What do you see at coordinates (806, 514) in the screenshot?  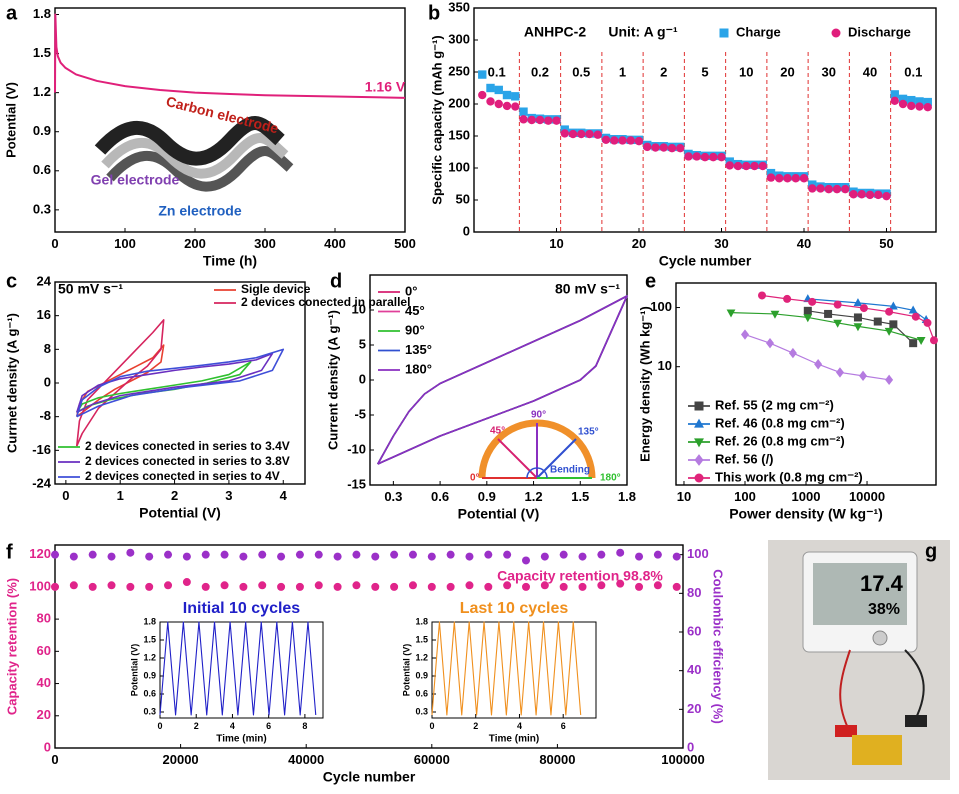 I see `x-axis-label: Power density (W kg⁻¹)` at bounding box center [806, 514].